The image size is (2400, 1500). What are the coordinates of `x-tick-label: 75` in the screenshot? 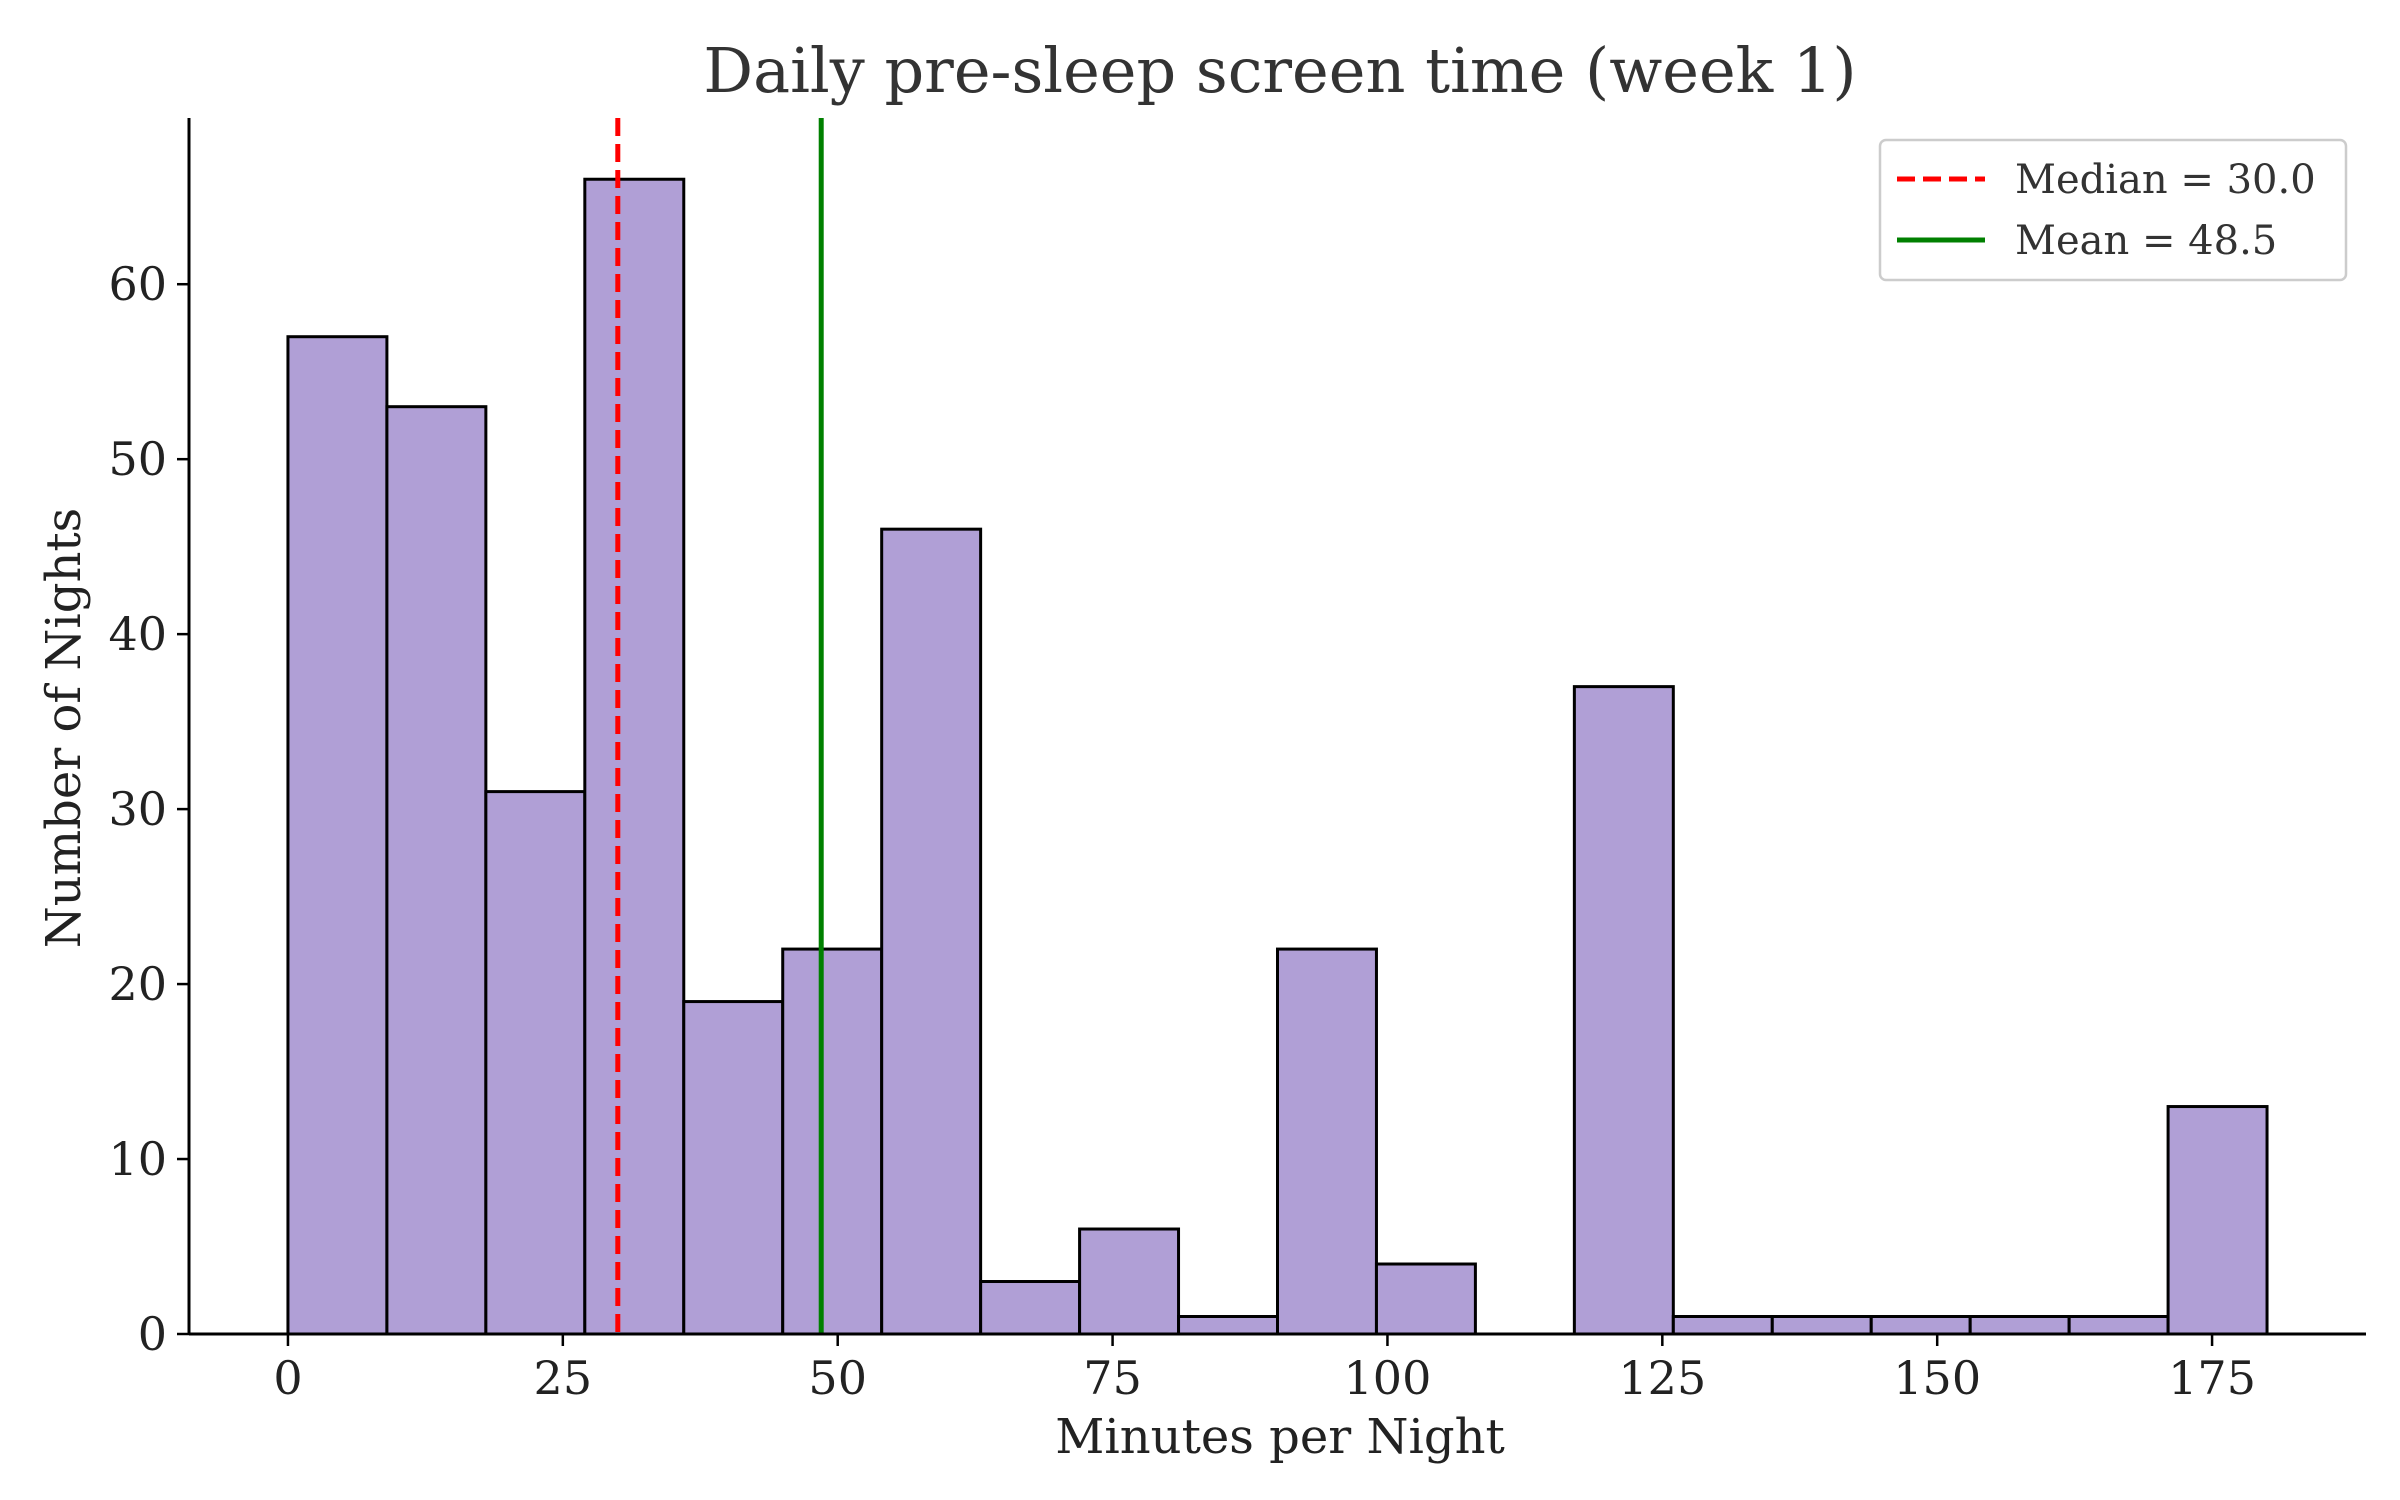 It's located at (1112, 1378).